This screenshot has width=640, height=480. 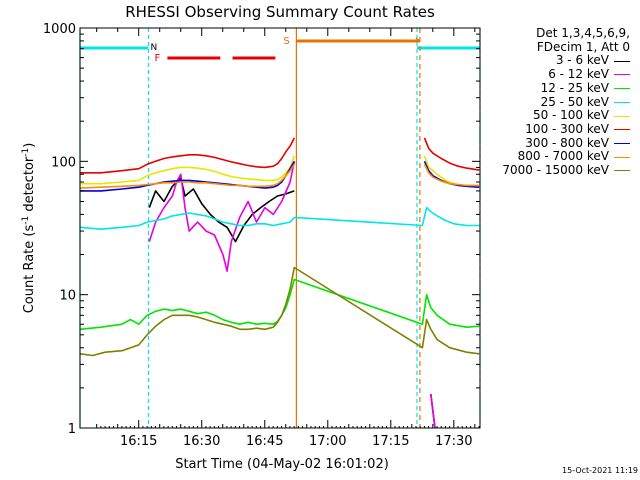 I want to click on legend-item-5: 100 - 300 keV, so click(x=566, y=129).